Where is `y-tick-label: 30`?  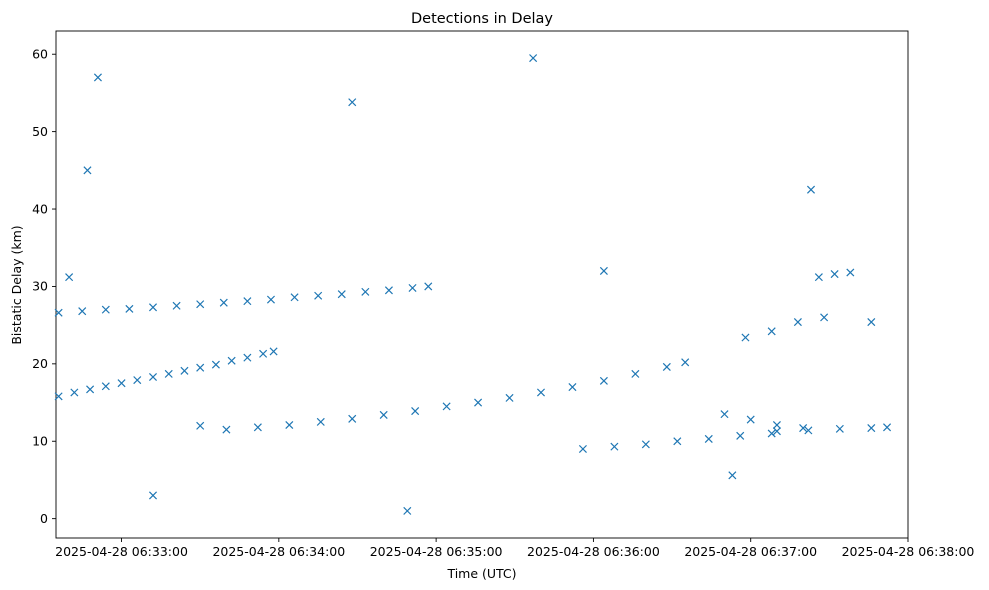 y-tick-label: 30 is located at coordinates (40, 286).